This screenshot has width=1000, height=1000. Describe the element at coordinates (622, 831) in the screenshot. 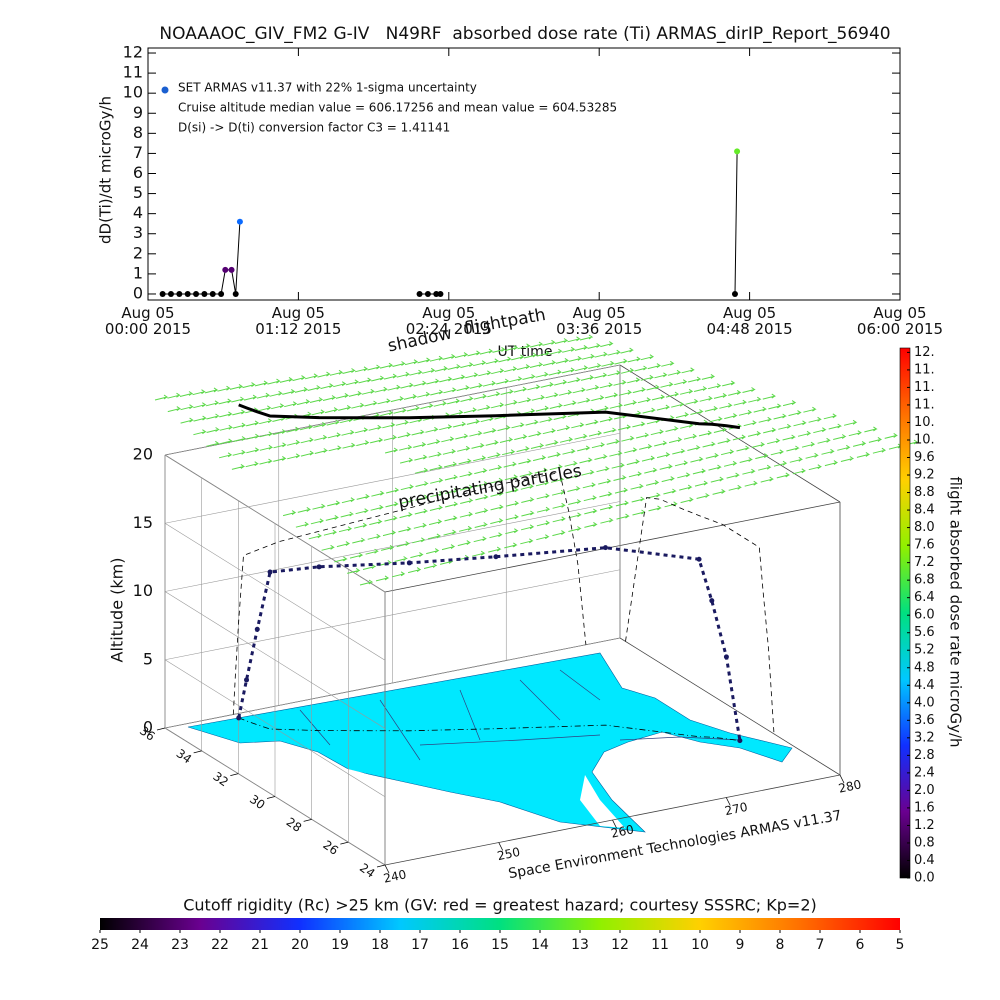

I see `x-tick-label: 260` at that location.